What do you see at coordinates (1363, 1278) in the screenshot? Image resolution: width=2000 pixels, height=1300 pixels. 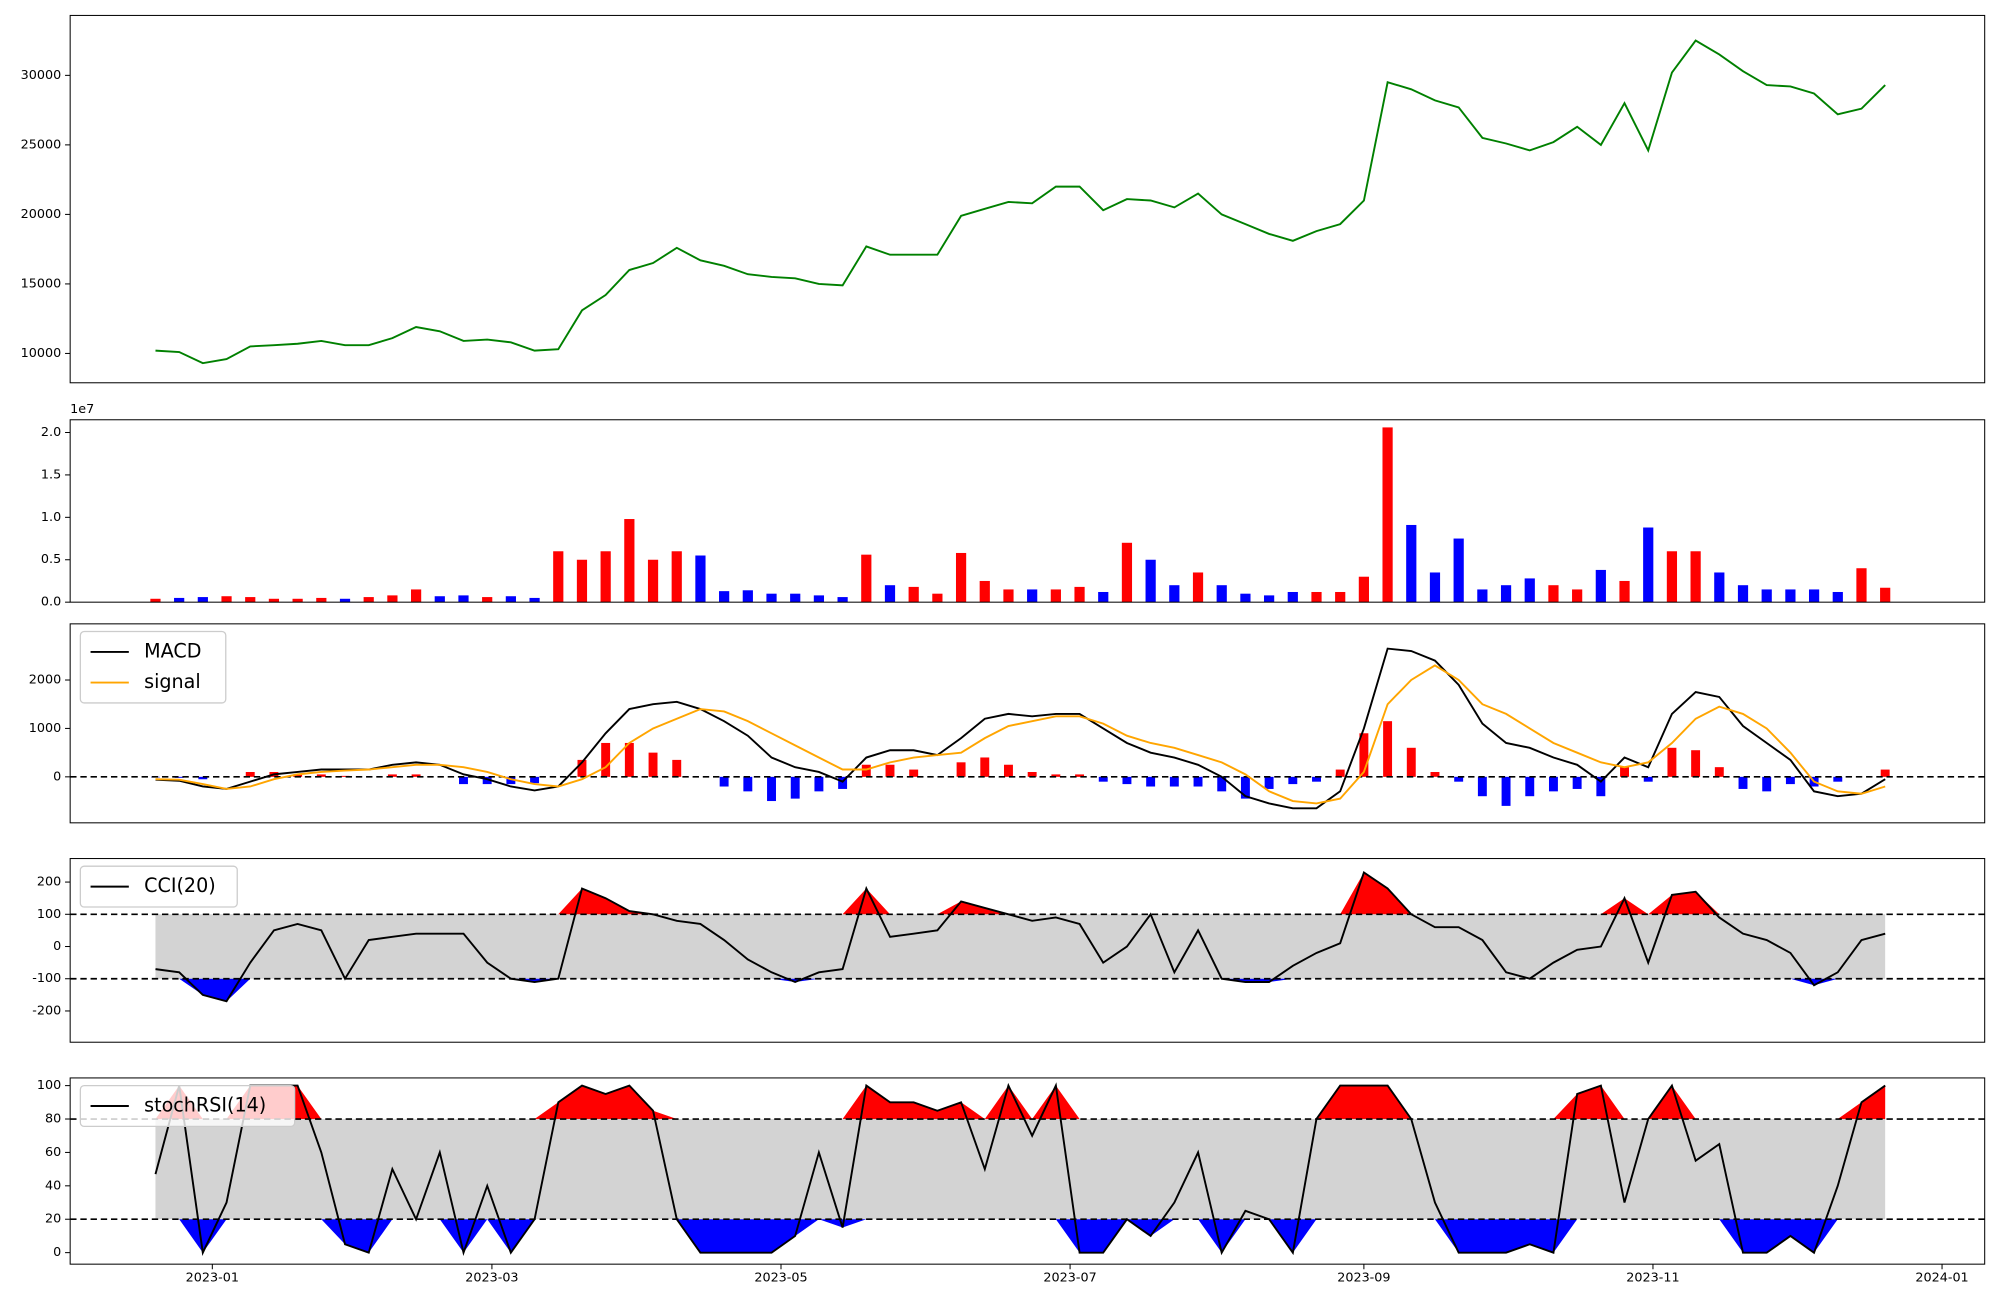 I see `x-tick-label: 2023-09` at bounding box center [1363, 1278].